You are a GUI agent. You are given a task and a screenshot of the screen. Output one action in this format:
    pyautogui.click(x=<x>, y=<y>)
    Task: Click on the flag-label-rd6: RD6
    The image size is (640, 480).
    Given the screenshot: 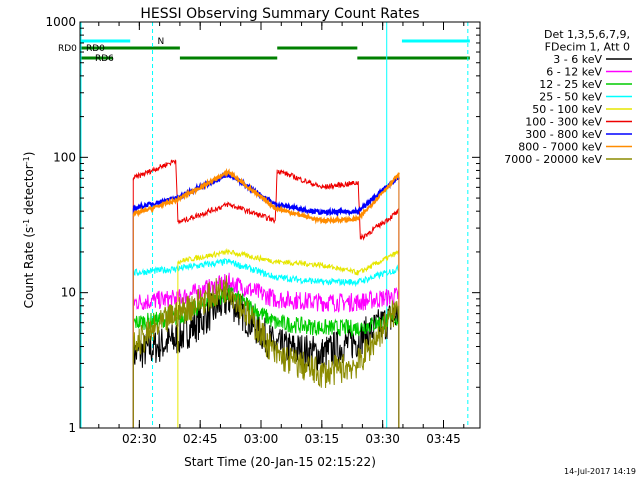 What is the action you would take?
    pyautogui.click(x=104, y=59)
    